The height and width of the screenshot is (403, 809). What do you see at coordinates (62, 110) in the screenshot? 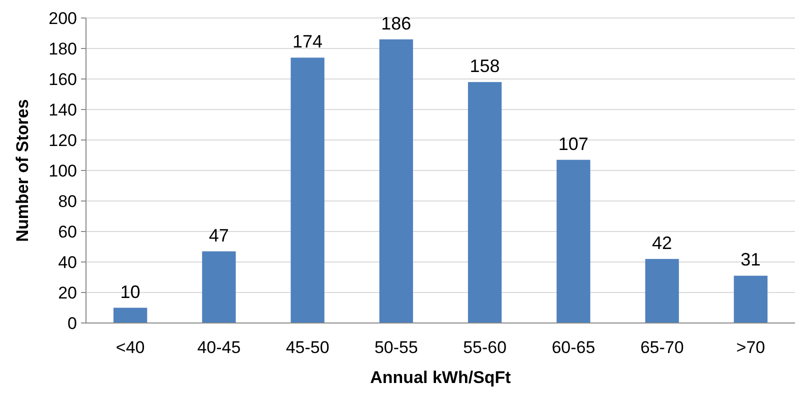
I see `y-tick-label: 140` at bounding box center [62, 110].